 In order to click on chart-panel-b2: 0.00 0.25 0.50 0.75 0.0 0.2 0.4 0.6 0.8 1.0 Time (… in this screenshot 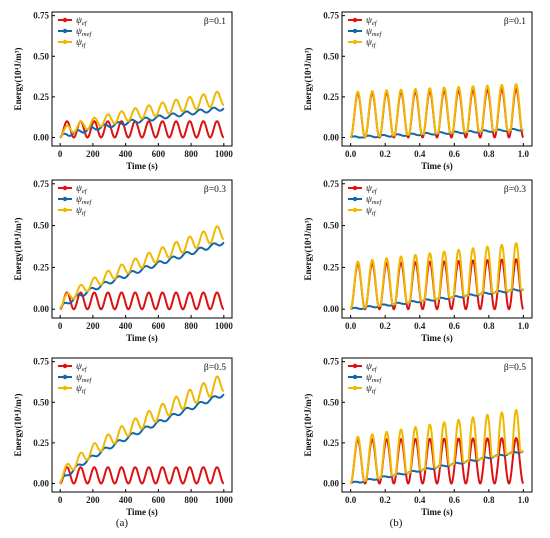, I will do `click(418, 261)`.